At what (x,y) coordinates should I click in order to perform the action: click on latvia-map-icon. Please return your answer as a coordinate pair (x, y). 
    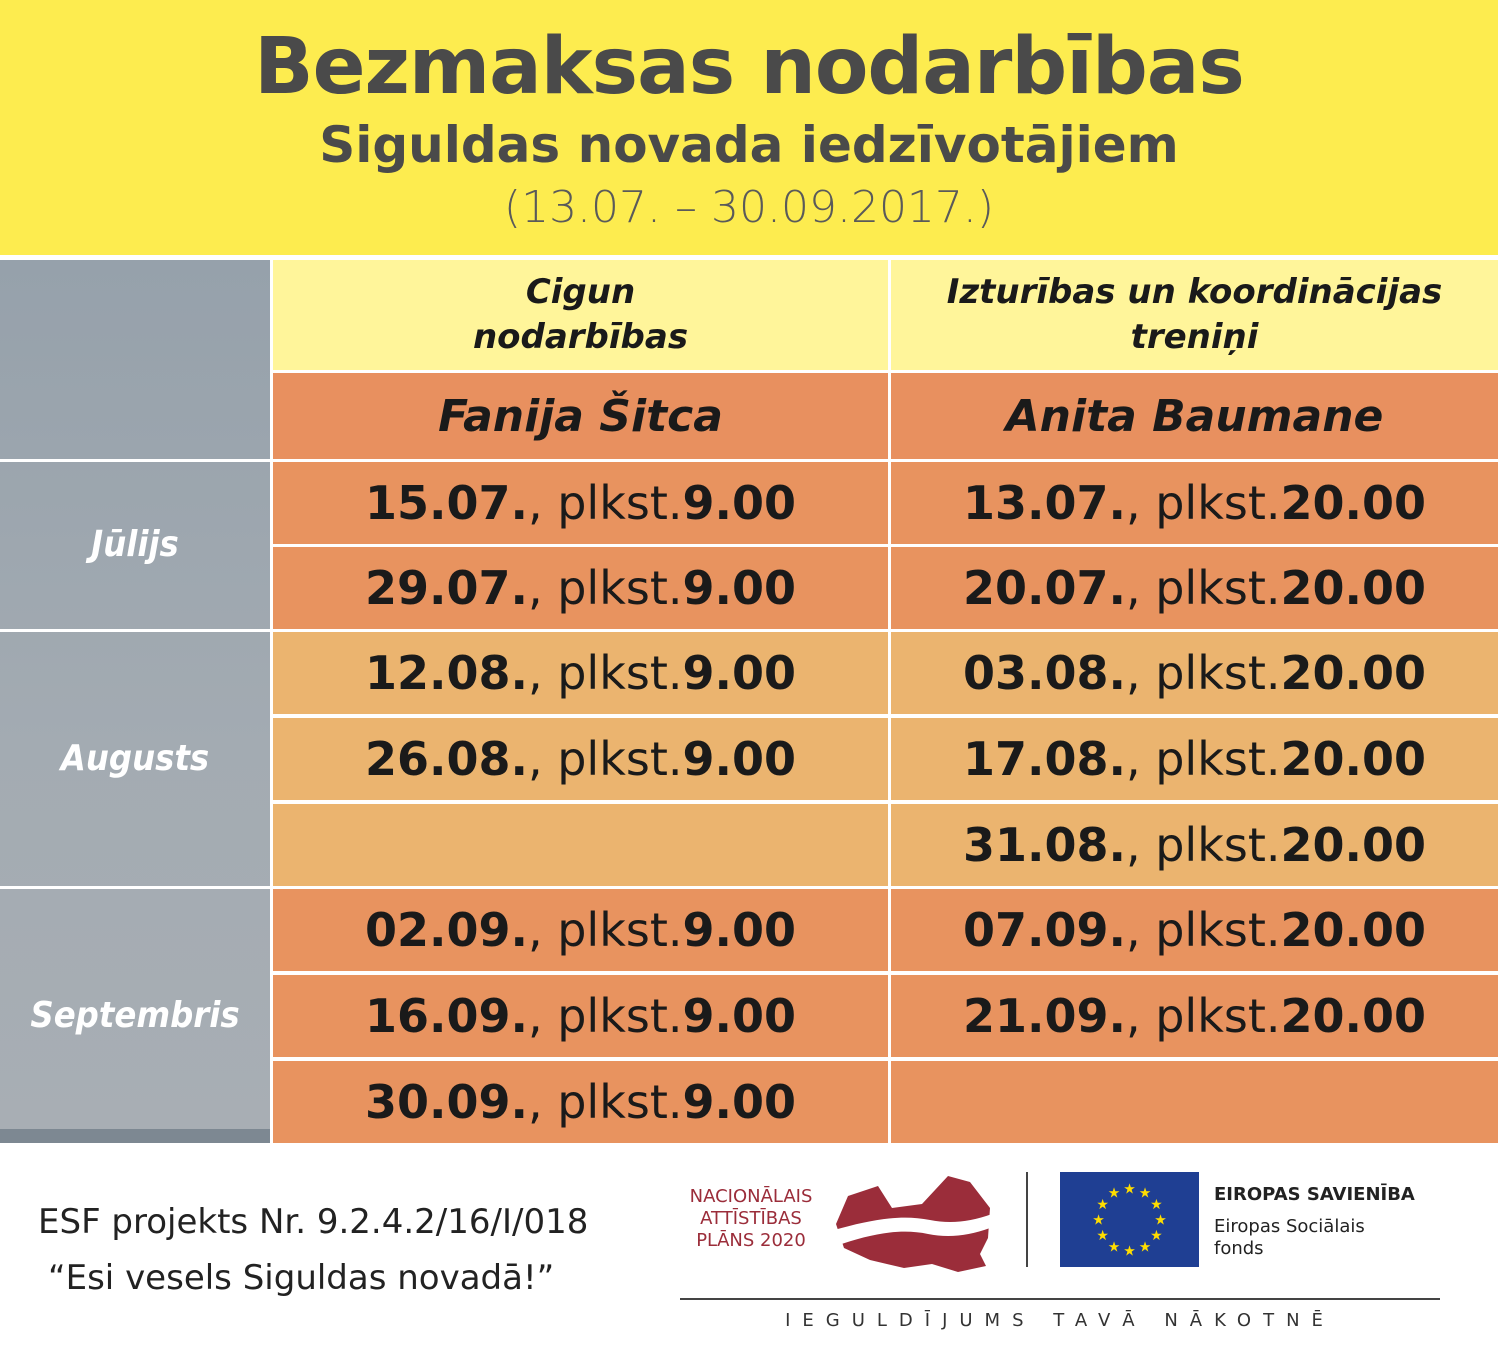
    Looking at the image, I should click on (913, 1224).